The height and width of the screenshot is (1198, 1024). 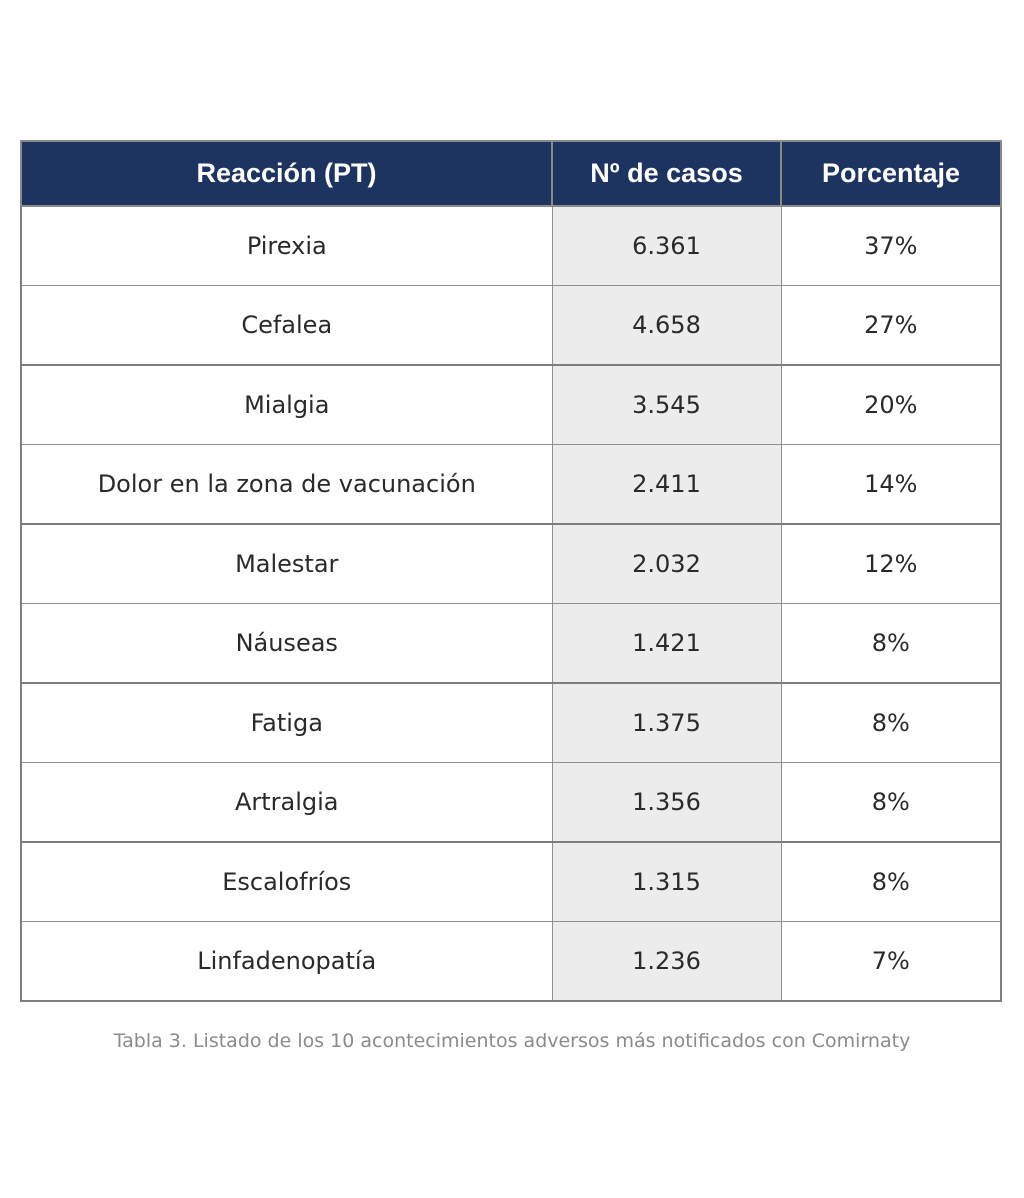 I want to click on cell-reaction: Cefalea, so click(x=286, y=325).